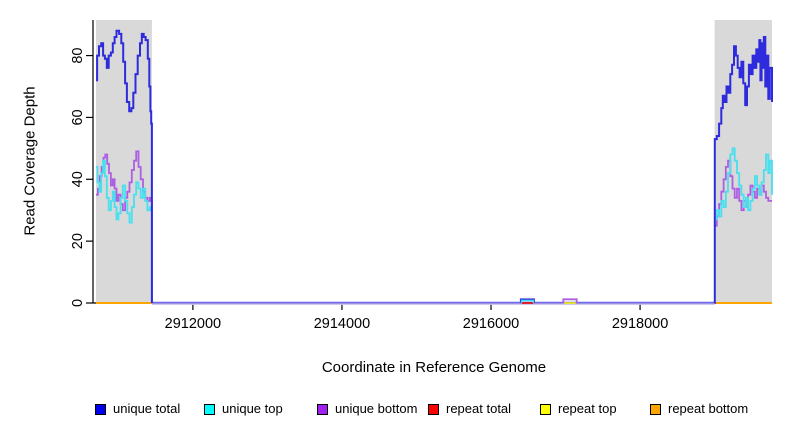 This screenshot has height=432, width=792. I want to click on y-axis-title: Read Coverage Depth, so click(30, 161).